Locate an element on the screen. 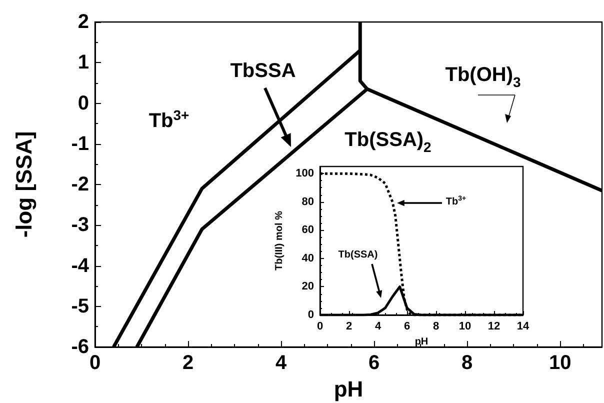  y-tick-label: -1 is located at coordinates (80, 143).